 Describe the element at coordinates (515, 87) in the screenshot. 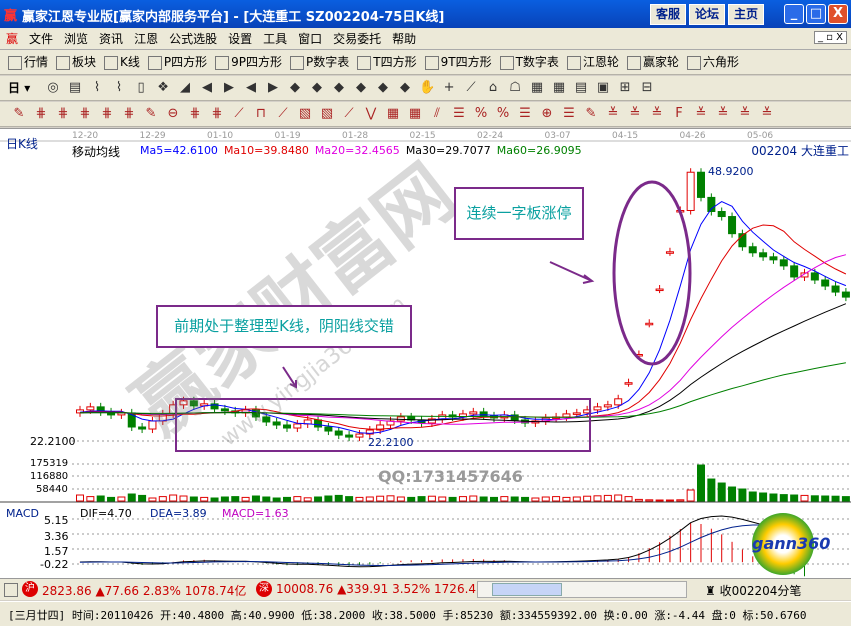

I see `tool-icon: ☖` at that location.